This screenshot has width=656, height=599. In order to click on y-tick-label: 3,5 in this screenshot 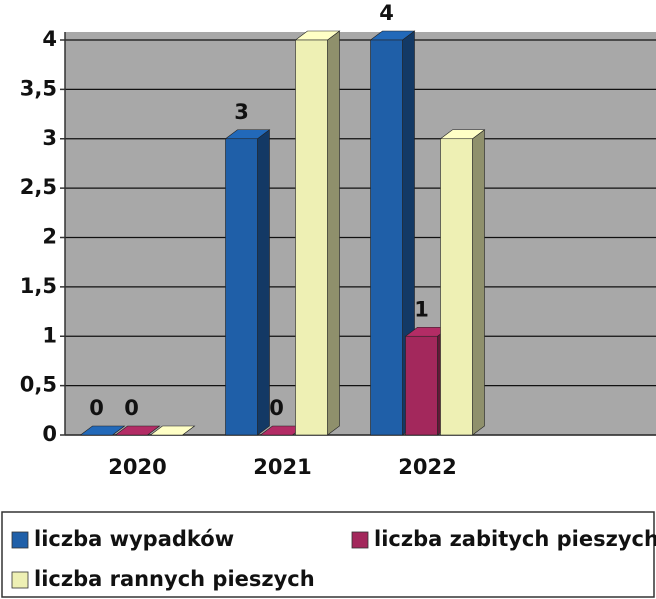, I will do `click(38, 88)`.